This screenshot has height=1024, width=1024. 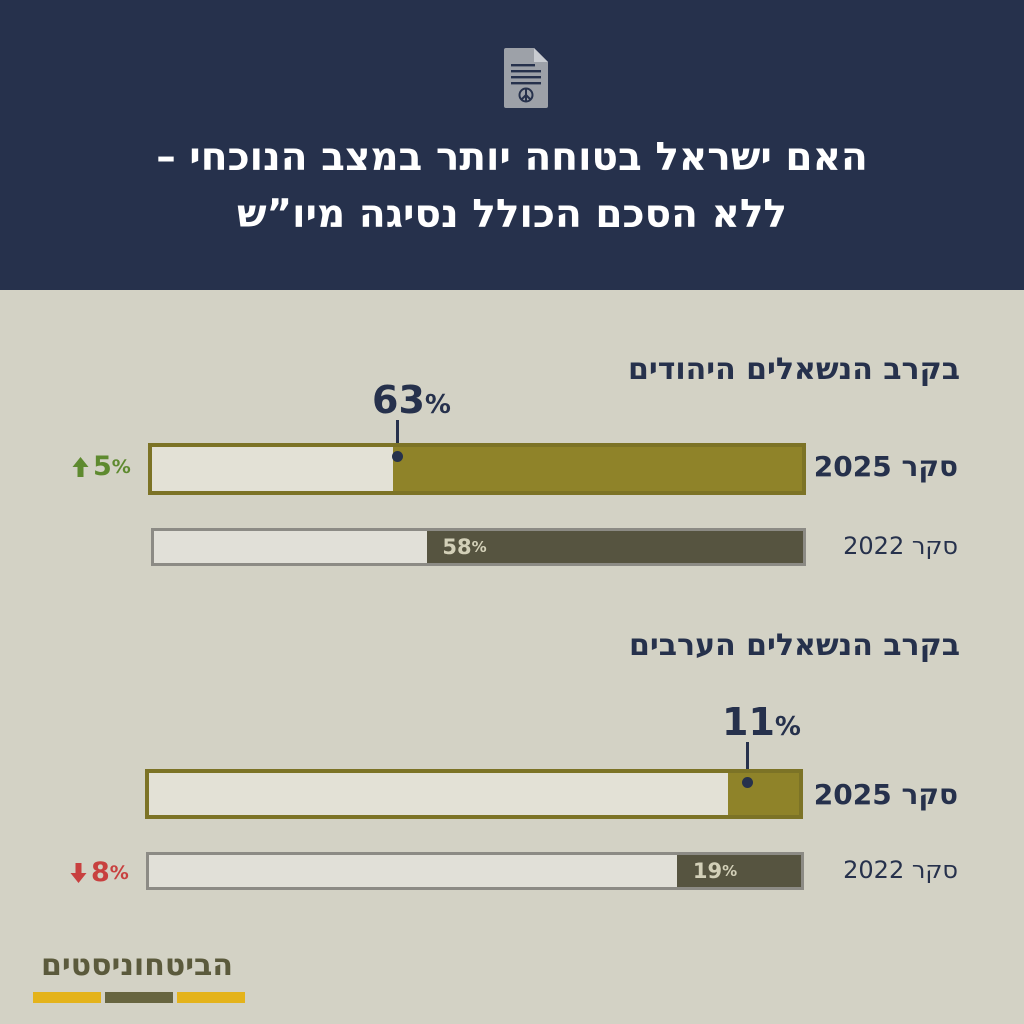 I want to click on value-number: 11, so click(x=748, y=722).